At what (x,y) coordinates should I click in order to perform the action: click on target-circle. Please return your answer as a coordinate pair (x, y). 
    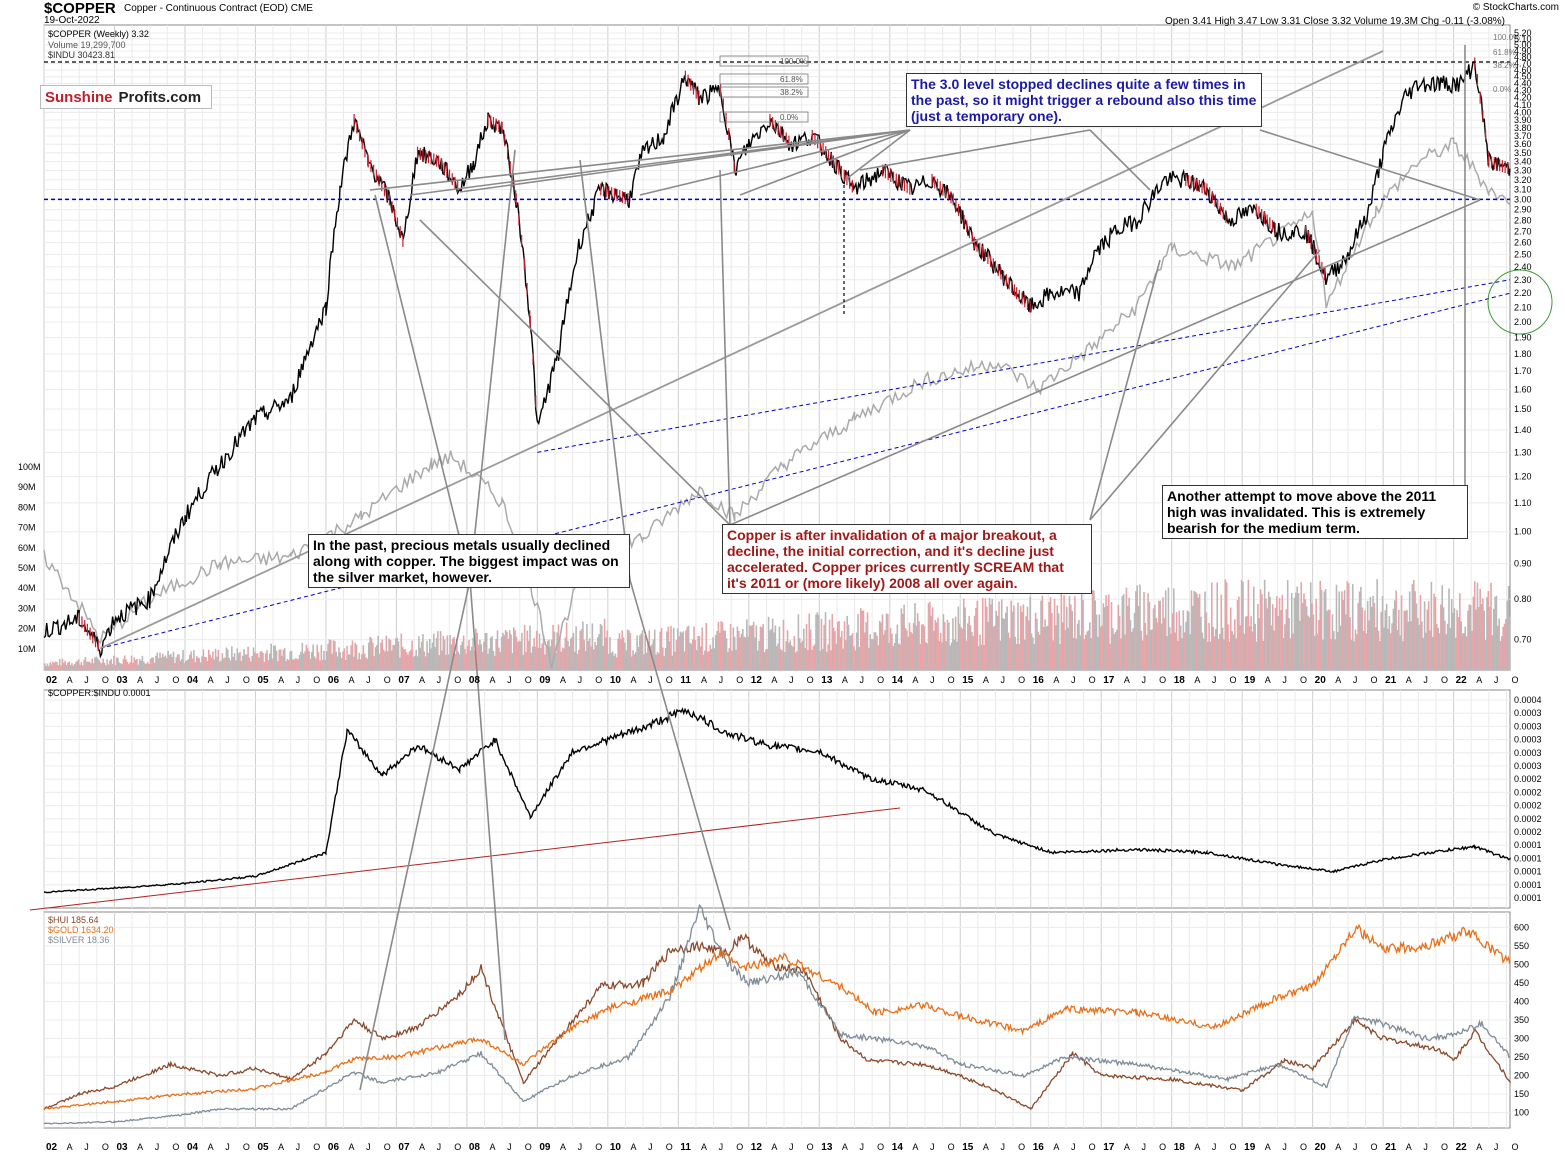
    Looking at the image, I should click on (1520, 302).